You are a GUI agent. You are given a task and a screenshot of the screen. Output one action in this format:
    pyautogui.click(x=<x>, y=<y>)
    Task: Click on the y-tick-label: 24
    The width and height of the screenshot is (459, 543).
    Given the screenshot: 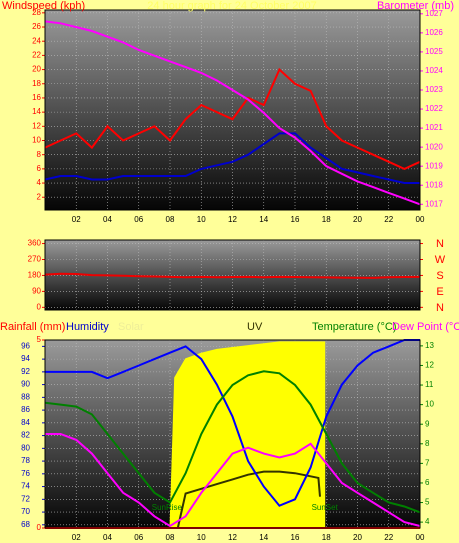 What is the action you would take?
    pyautogui.click(x=36, y=40)
    